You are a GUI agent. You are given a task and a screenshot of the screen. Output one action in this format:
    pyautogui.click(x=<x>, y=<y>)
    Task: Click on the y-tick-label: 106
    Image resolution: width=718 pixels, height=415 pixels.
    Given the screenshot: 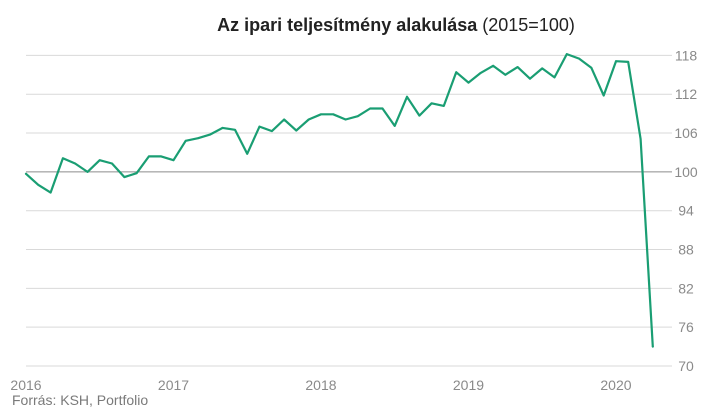 What is the action you would take?
    pyautogui.click(x=686, y=133)
    